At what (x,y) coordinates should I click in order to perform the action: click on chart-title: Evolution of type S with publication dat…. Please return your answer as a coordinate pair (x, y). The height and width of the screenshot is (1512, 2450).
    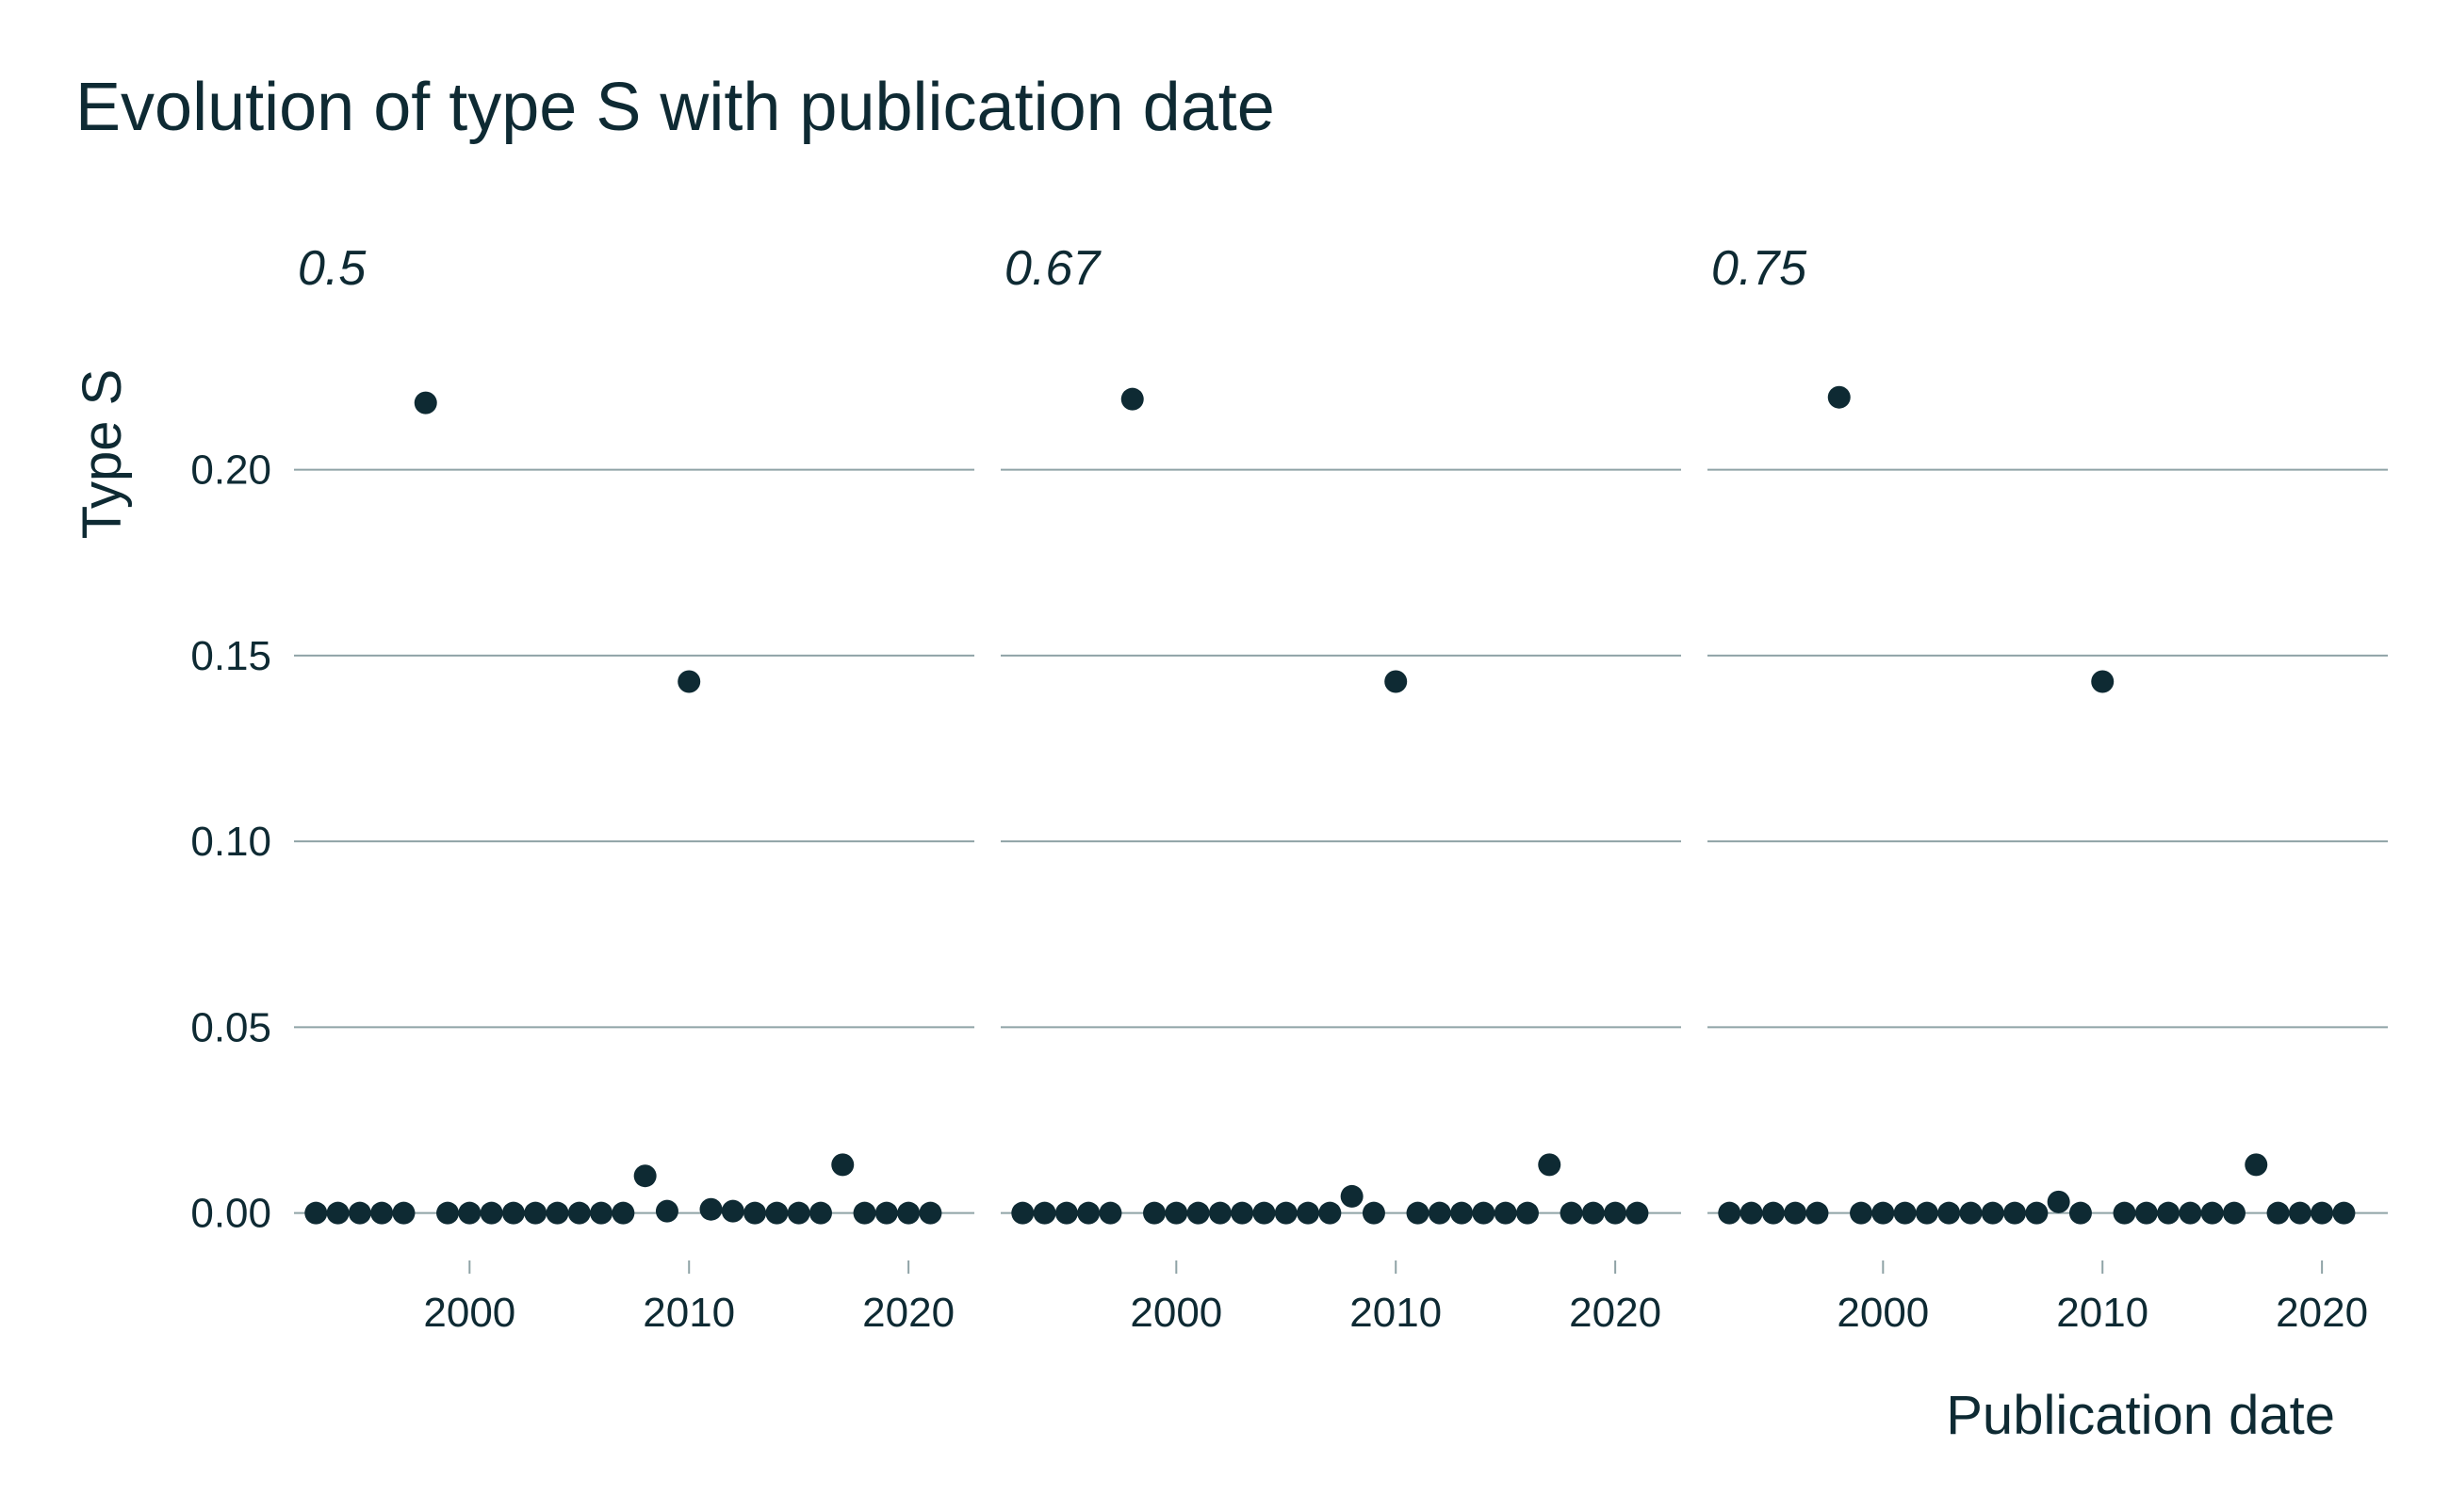
    Looking at the image, I should click on (675, 107).